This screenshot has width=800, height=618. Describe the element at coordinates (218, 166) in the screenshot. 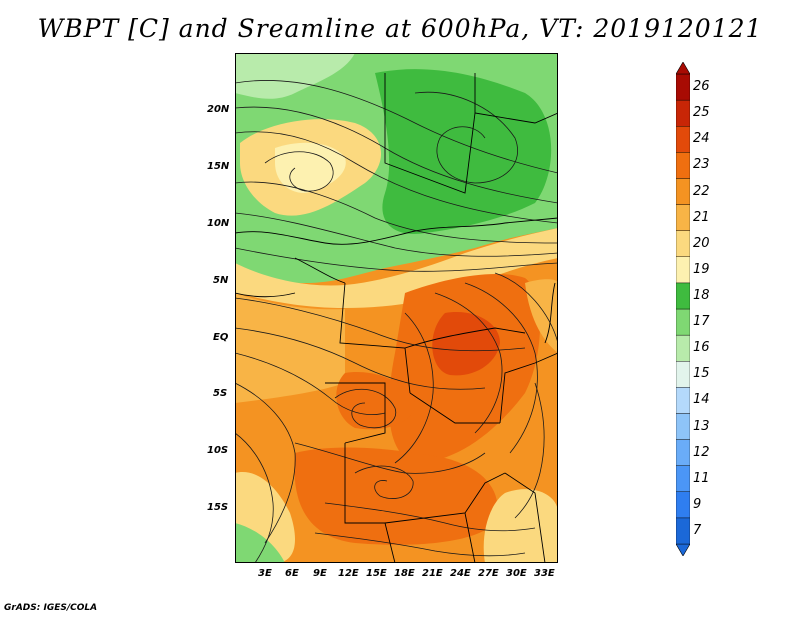

I see `lat-label: 15N` at that location.